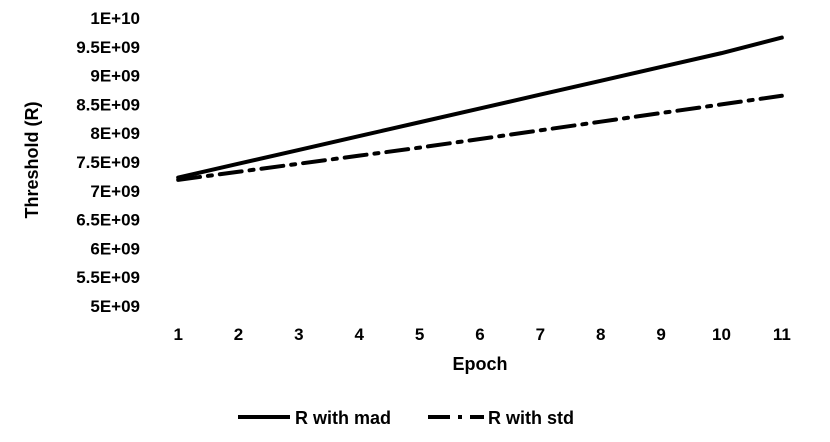 This screenshot has width=830, height=442. I want to click on legend-label-r-with-mad: R with mad, so click(343, 418).